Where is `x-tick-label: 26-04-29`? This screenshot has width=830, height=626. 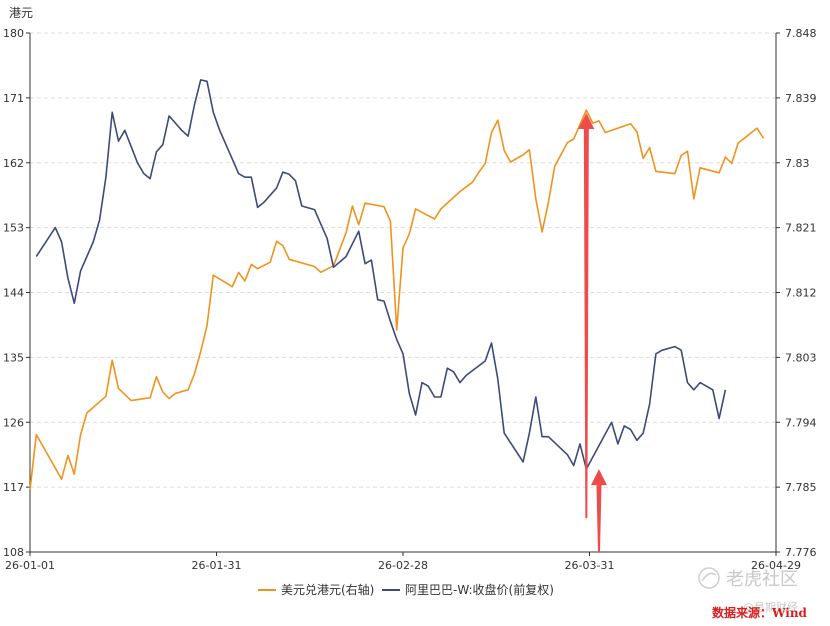 x-tick-label: 26-04-29 is located at coordinates (776, 565).